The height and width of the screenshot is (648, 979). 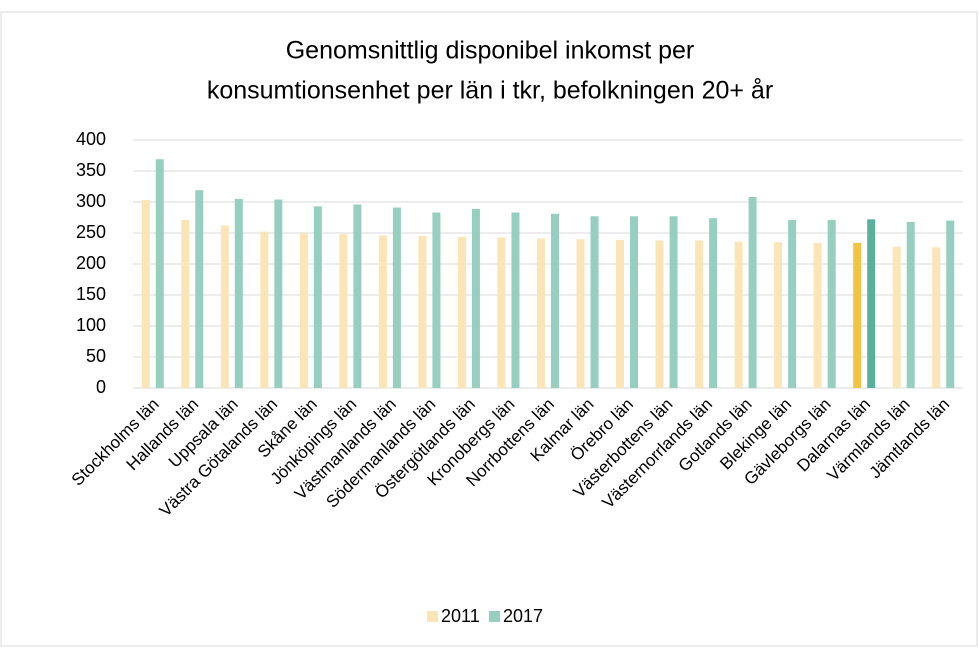 I want to click on legend-label: 2017, so click(x=523, y=616).